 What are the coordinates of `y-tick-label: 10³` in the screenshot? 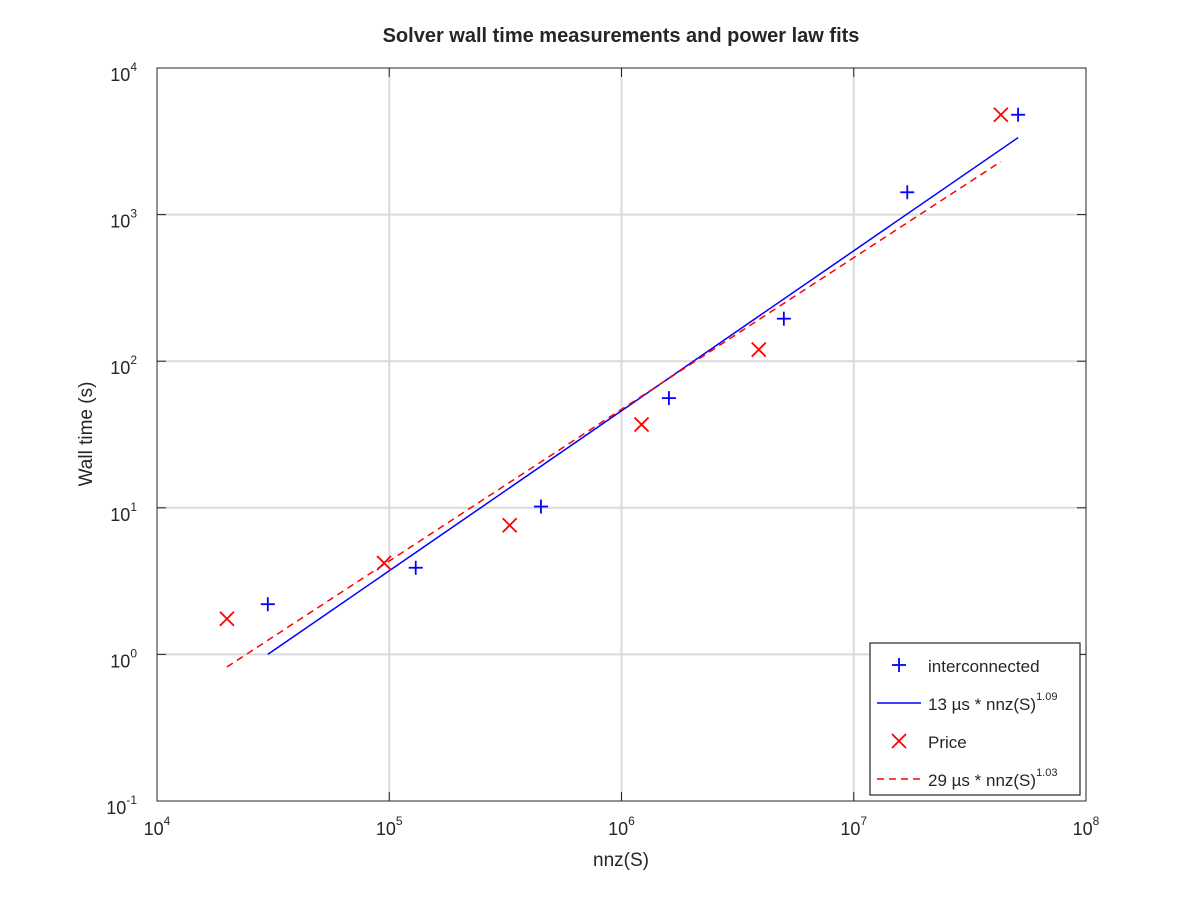 It's located at (123, 219).